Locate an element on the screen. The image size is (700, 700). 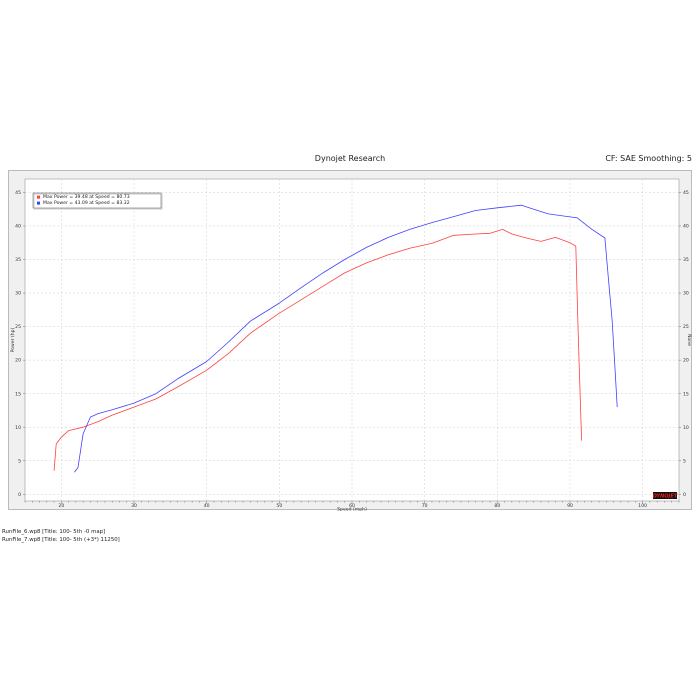
y-tick-label-right: 30 is located at coordinates (686, 294).